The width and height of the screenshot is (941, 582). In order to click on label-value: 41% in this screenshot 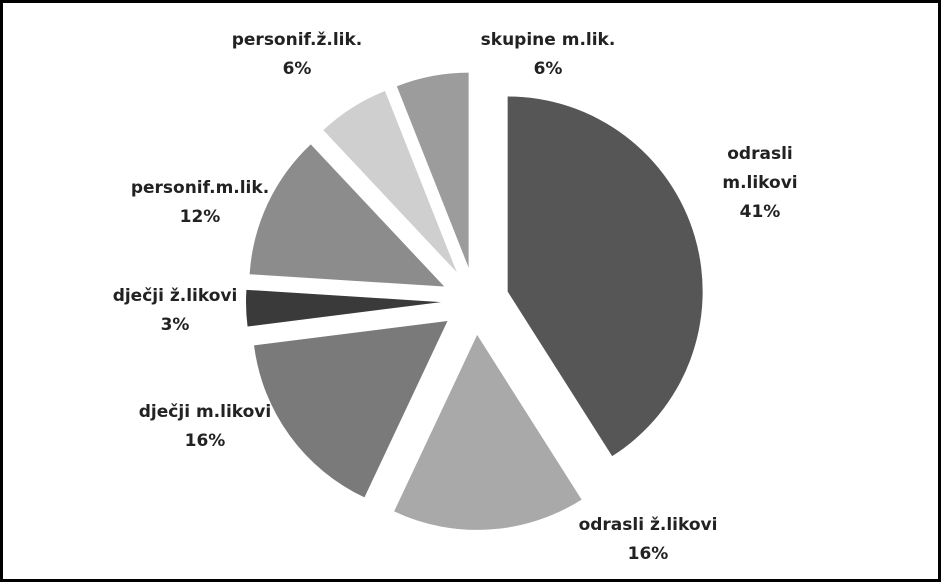, I will do `click(760, 212)`.